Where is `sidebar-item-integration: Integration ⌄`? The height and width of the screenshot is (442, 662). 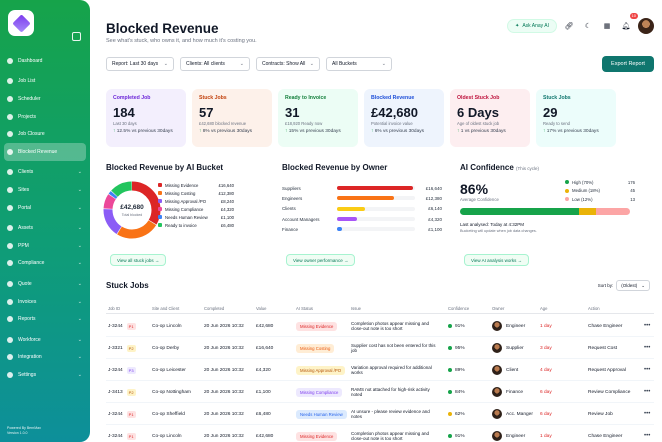 sidebar-item-integration: Integration ⌄ is located at coordinates (45, 358).